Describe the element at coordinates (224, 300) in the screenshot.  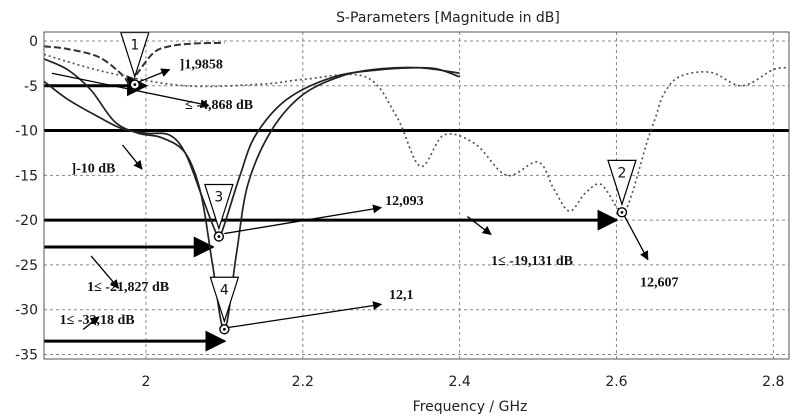
I see `marker-4-callout` at that location.